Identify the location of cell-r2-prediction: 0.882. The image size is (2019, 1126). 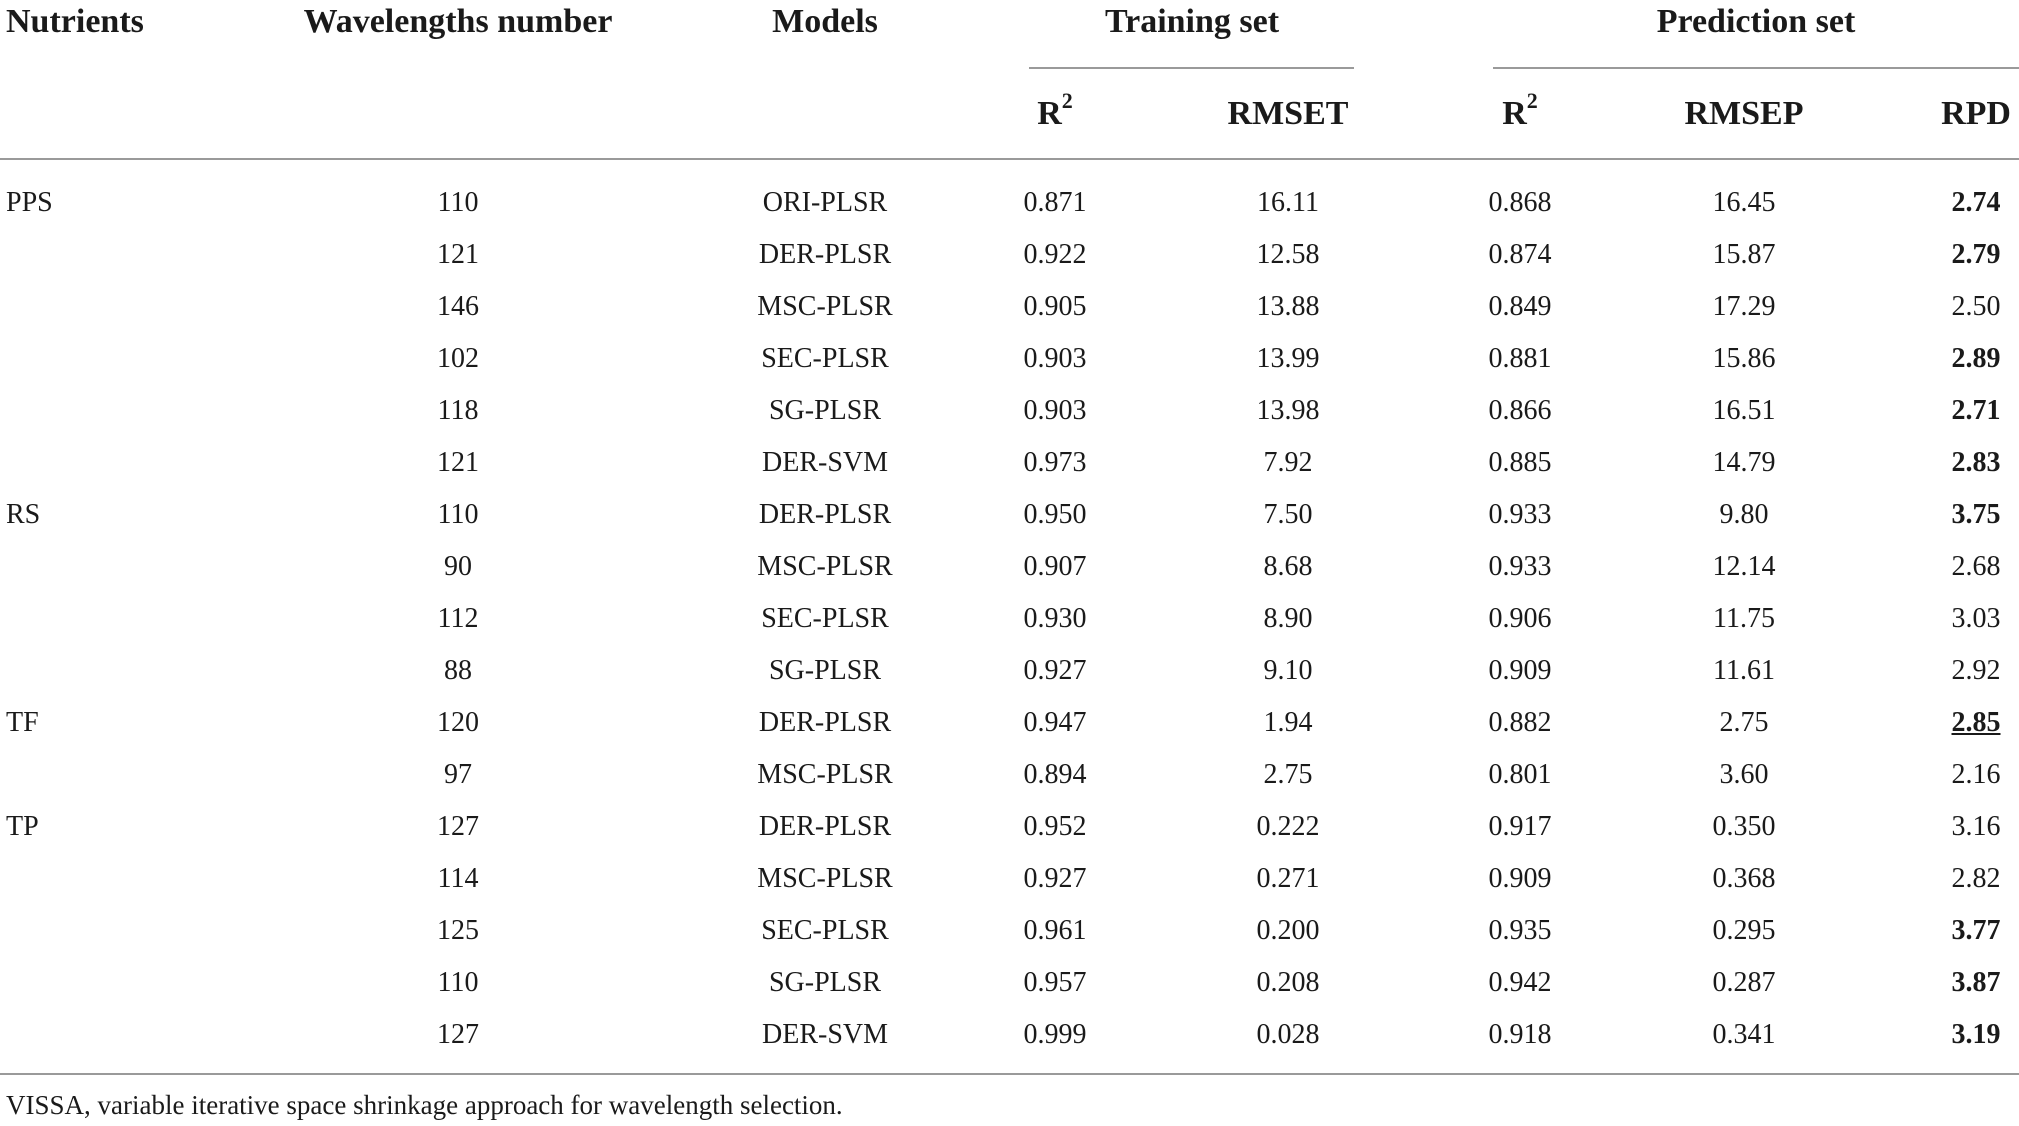
(1520, 722).